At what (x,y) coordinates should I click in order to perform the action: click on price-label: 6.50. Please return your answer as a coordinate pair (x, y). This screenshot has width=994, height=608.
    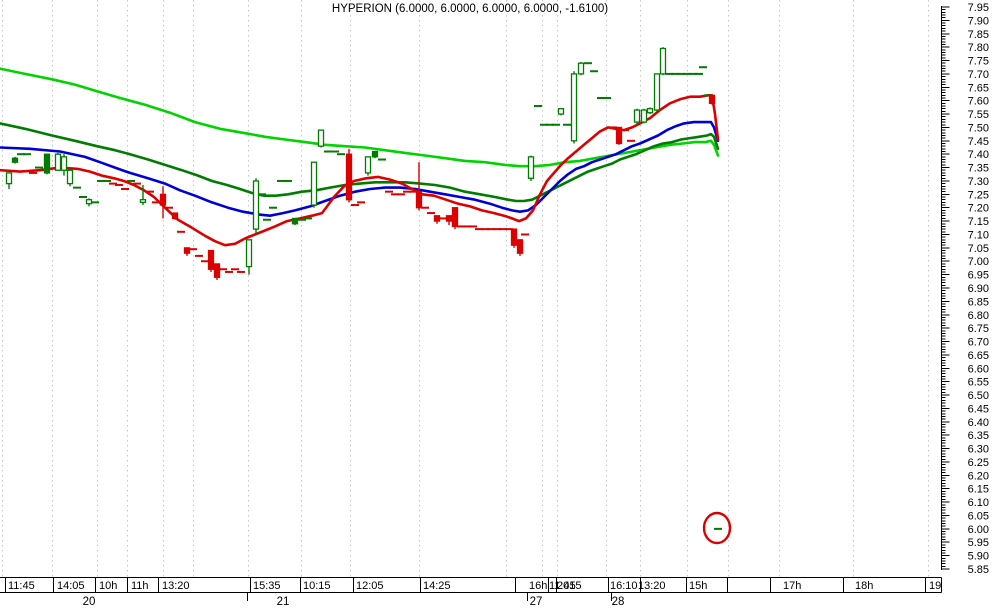
    Looking at the image, I should click on (978, 396).